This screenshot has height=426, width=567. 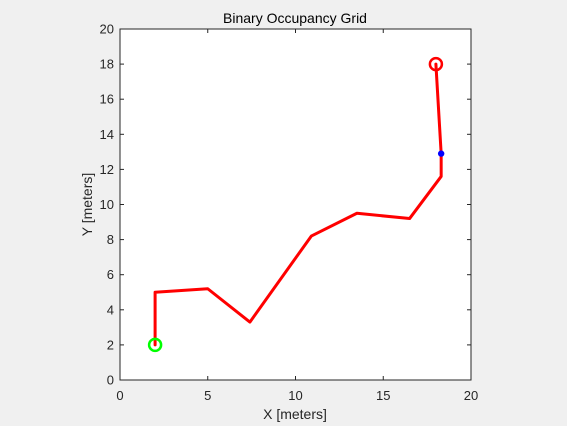 I want to click on x-tick-label: 0, so click(x=119, y=395).